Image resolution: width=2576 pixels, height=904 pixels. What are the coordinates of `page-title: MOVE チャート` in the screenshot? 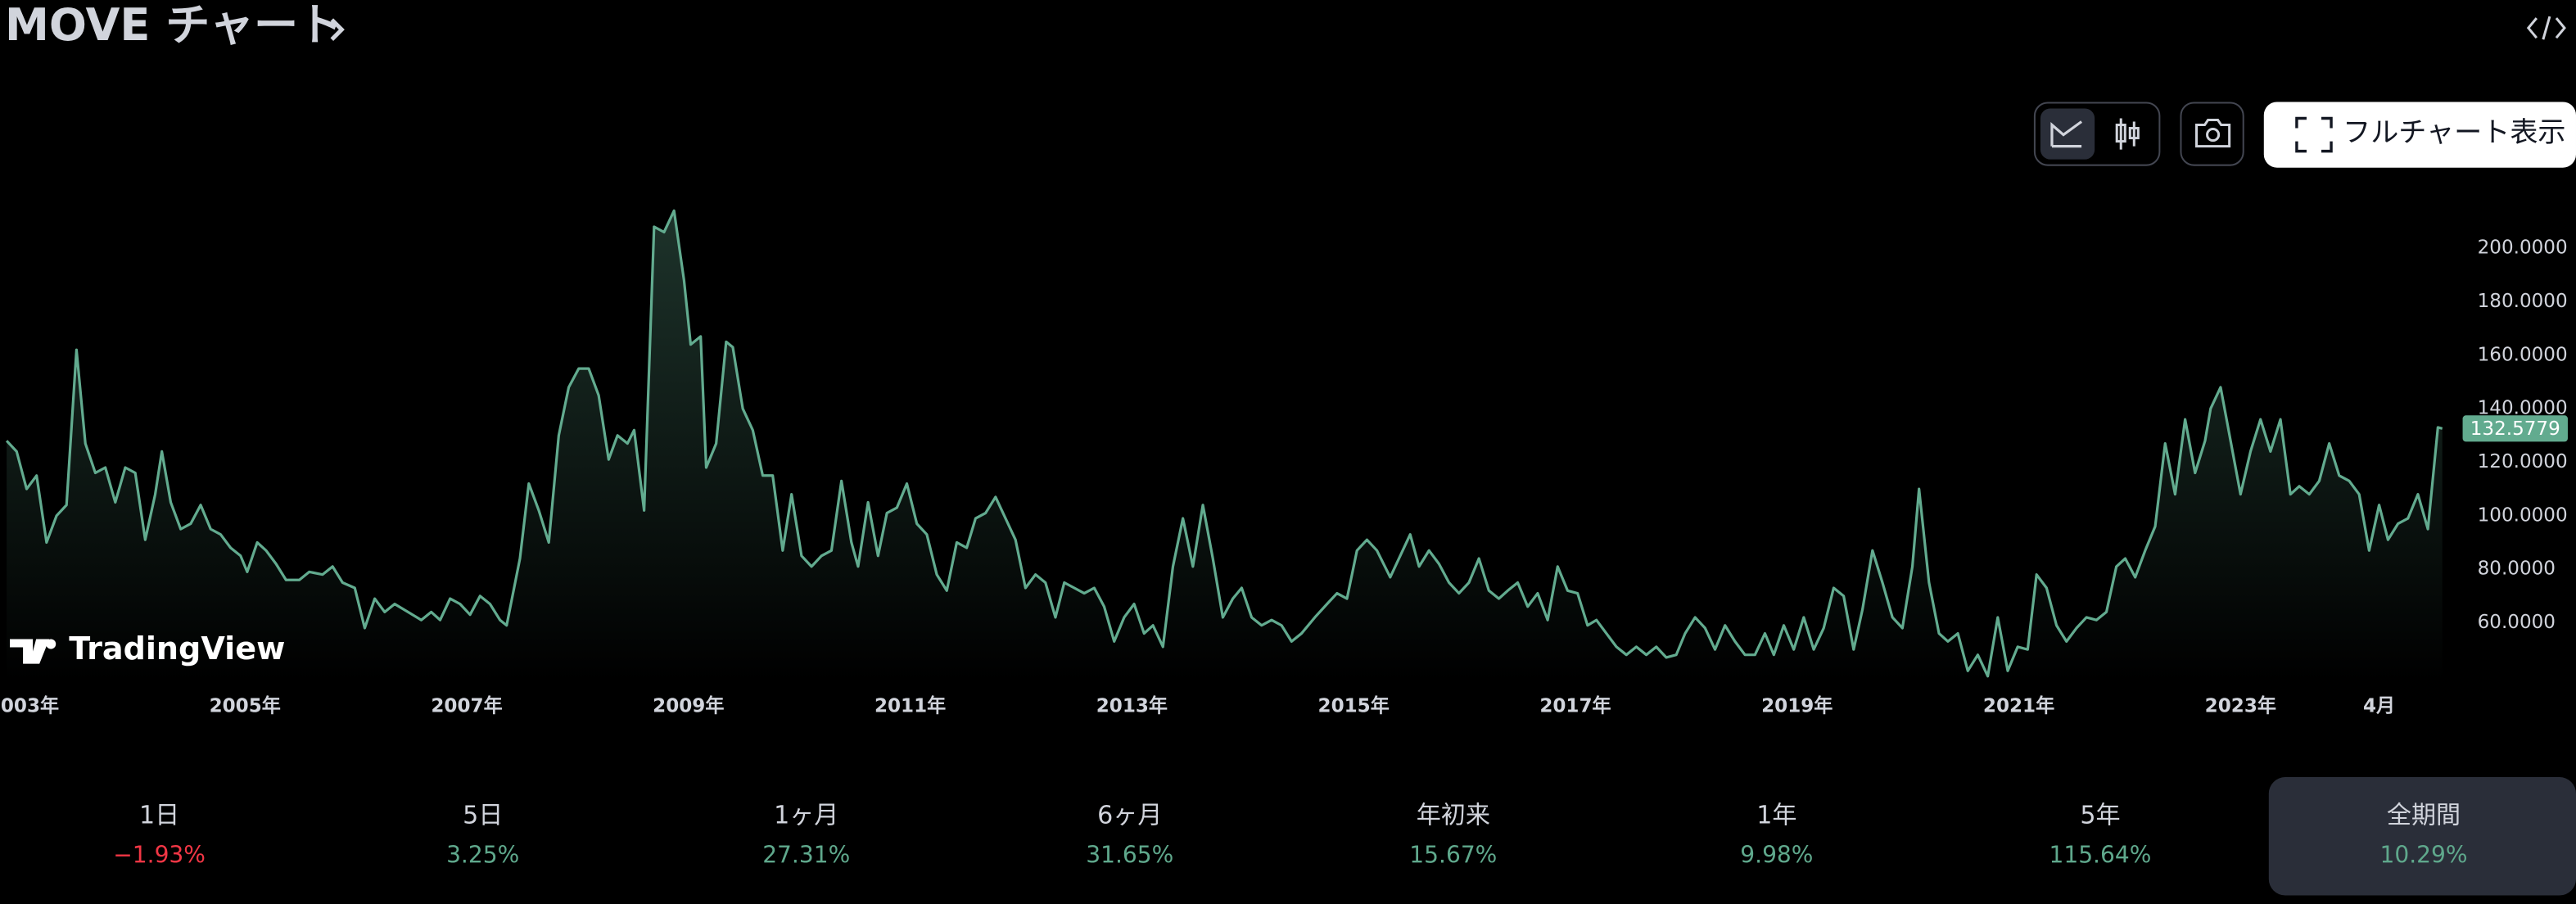 It's located at (173, 25).